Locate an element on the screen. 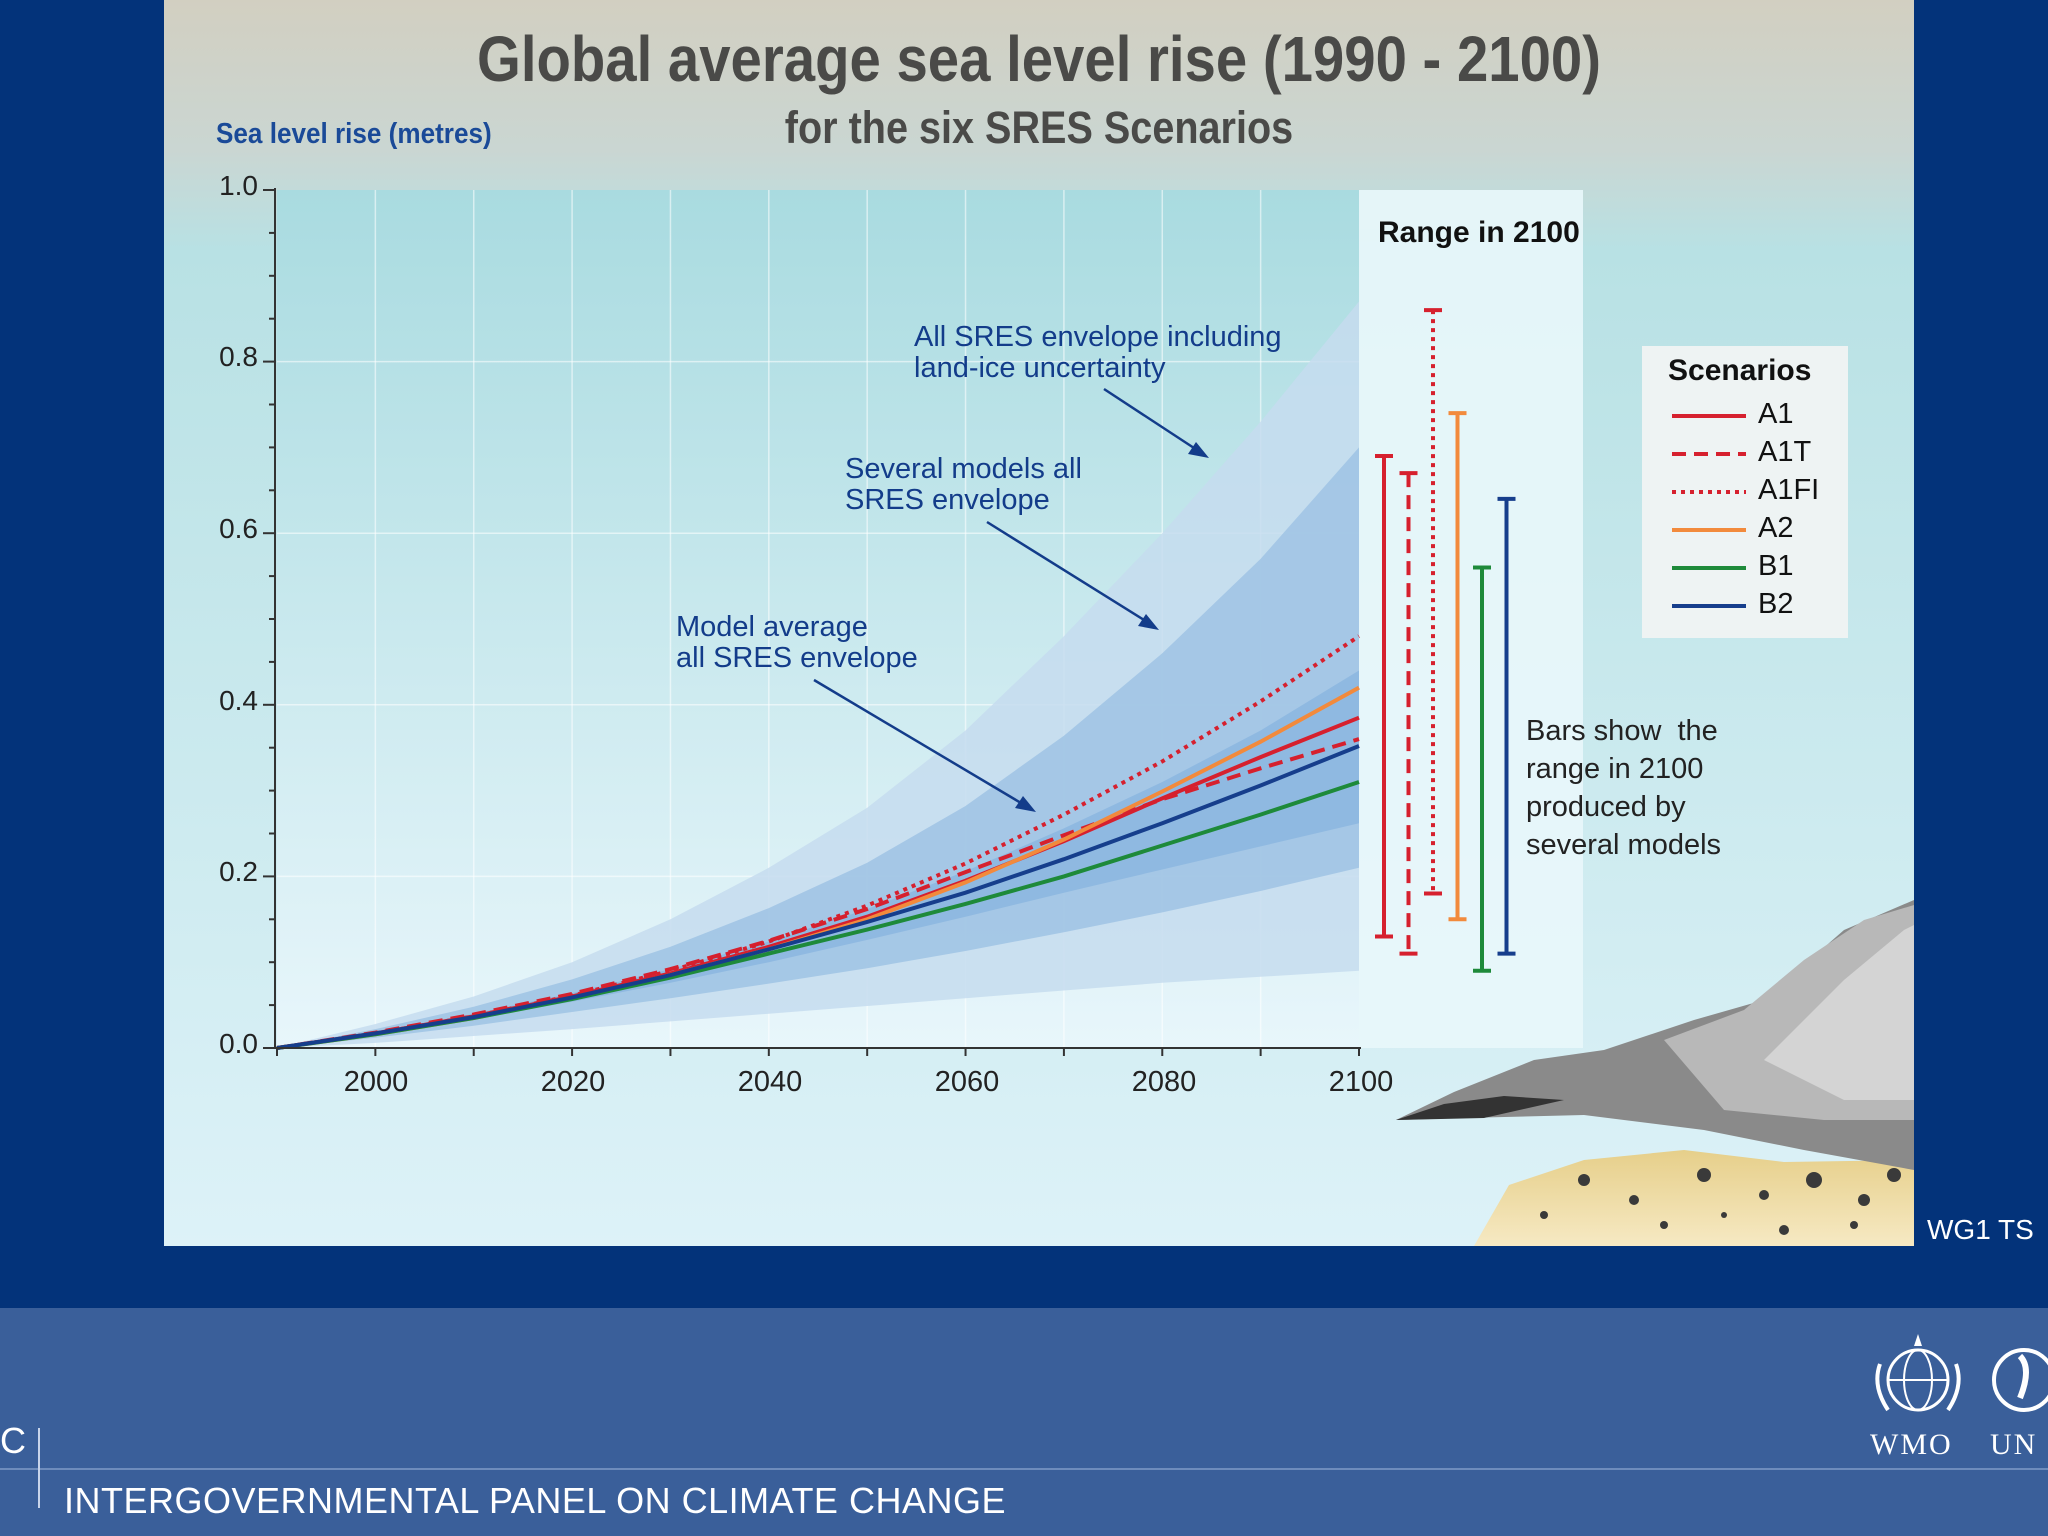 The image size is (2048, 1536). y-tick-label: 0.2 is located at coordinates (238, 871).